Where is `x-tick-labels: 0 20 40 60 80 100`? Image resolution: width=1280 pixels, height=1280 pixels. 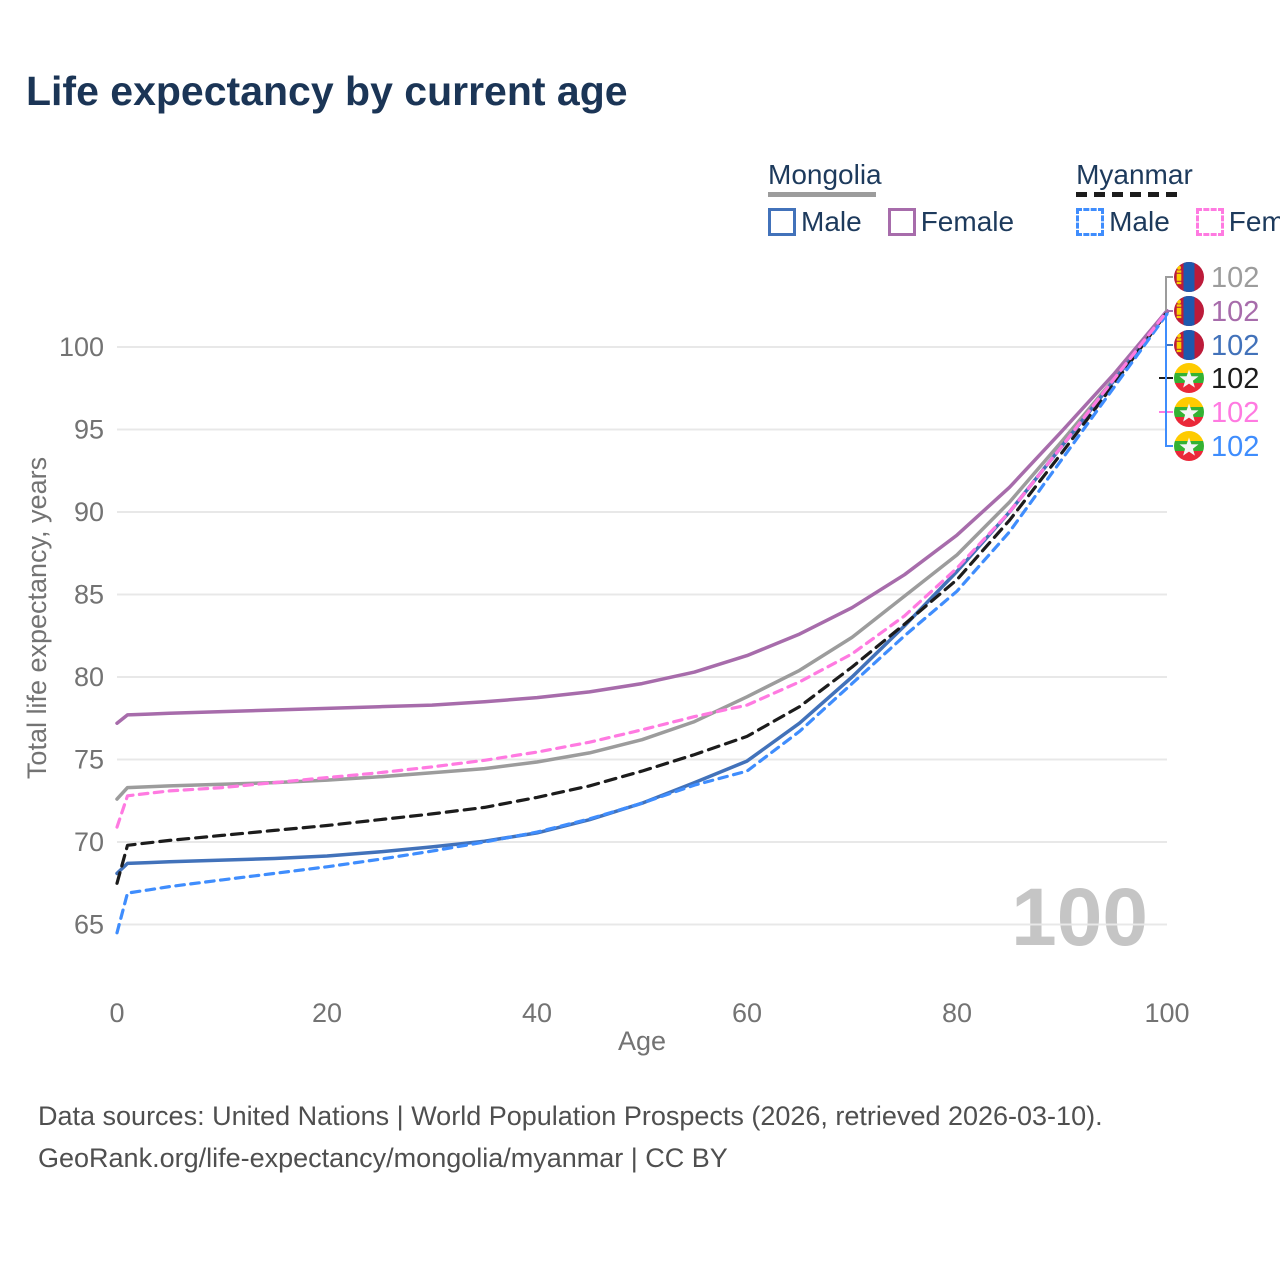 x-tick-labels: 0 20 40 60 80 100 is located at coordinates (649, 1013).